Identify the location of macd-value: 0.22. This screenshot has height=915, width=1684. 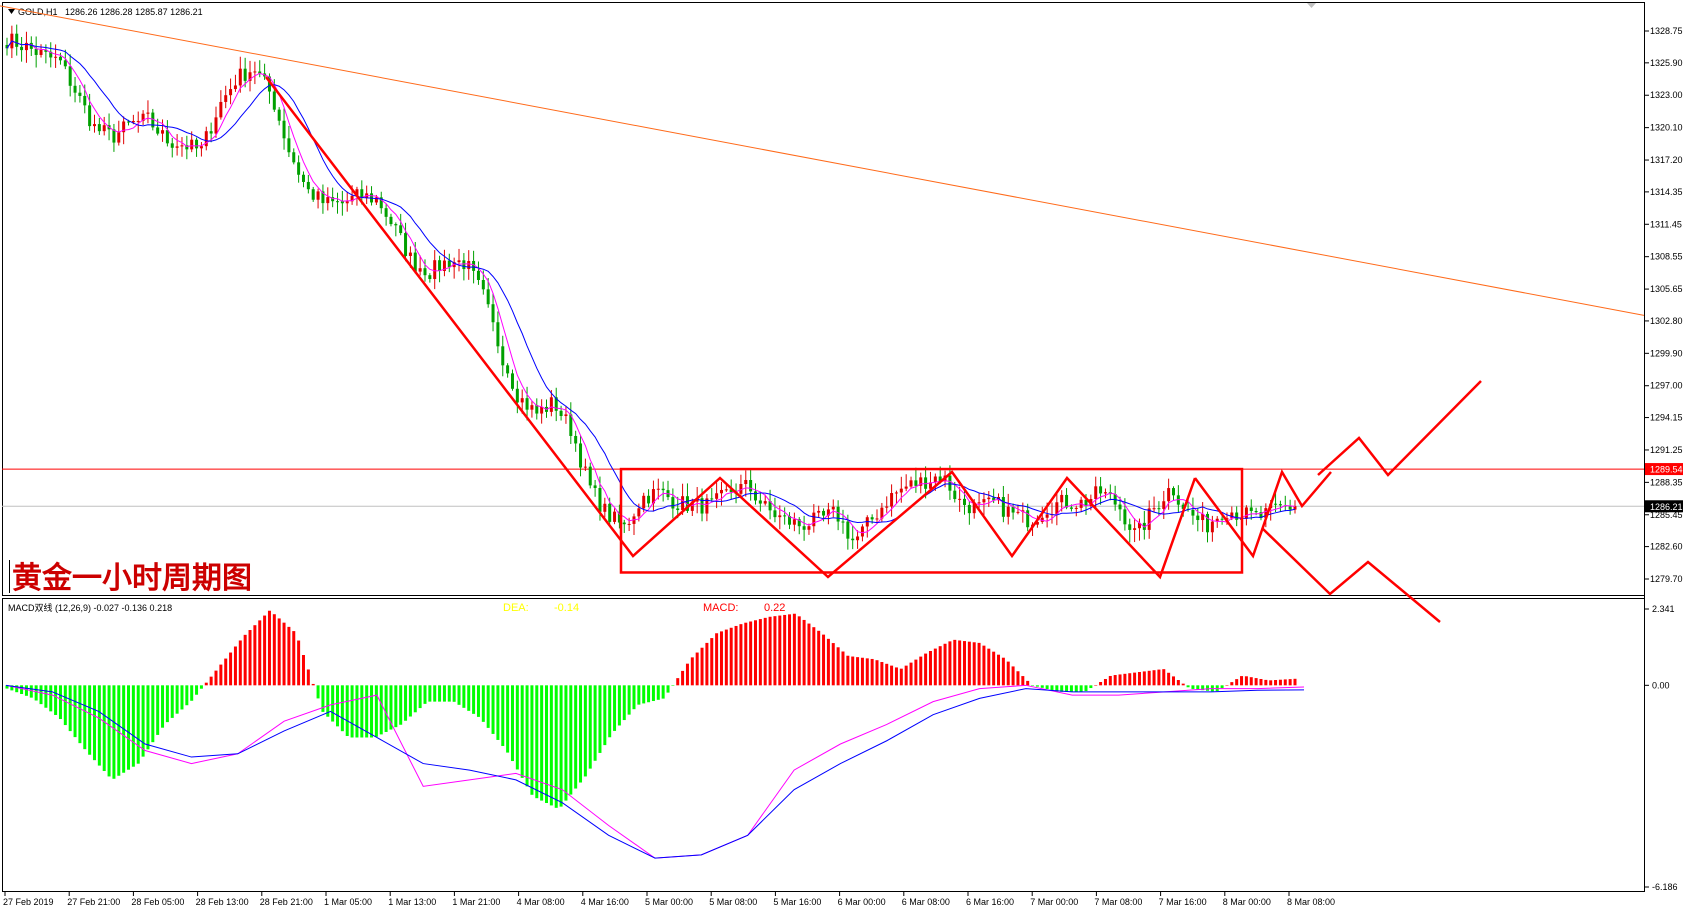
(774, 608).